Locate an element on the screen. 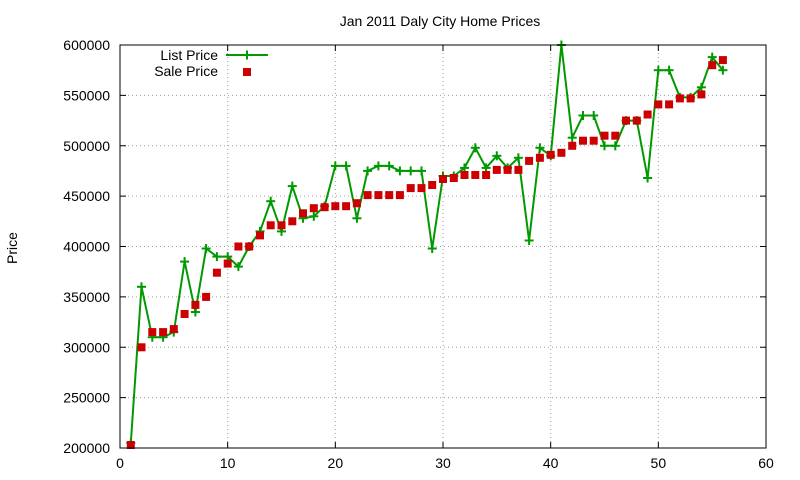  y-tick-label: 400000 is located at coordinates (86, 247).